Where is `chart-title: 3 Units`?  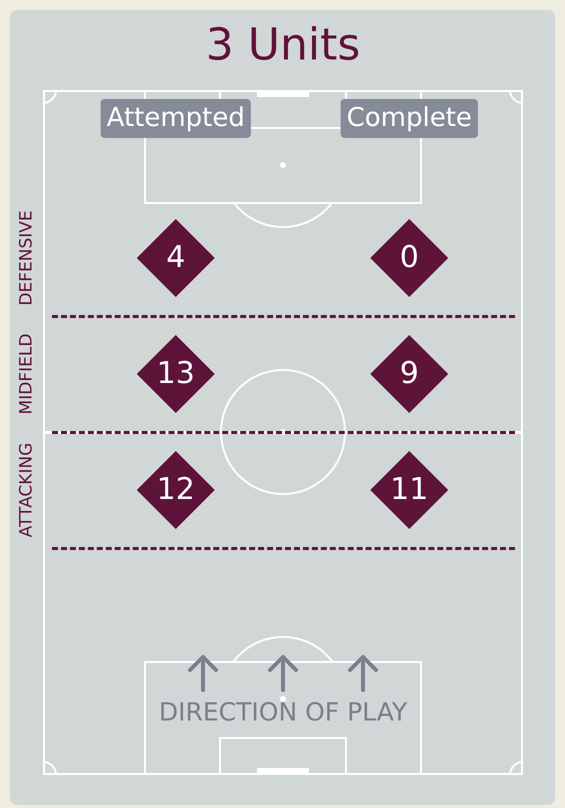 chart-title: 3 Units is located at coordinates (283, 44).